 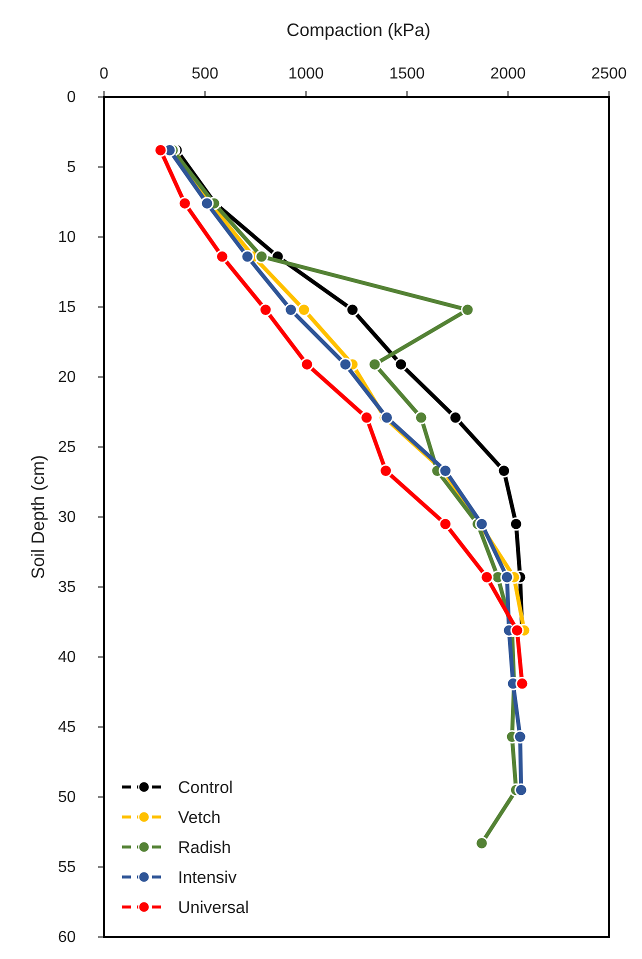 What do you see at coordinates (67, 937) in the screenshot?
I see `y-tick-label: 60` at bounding box center [67, 937].